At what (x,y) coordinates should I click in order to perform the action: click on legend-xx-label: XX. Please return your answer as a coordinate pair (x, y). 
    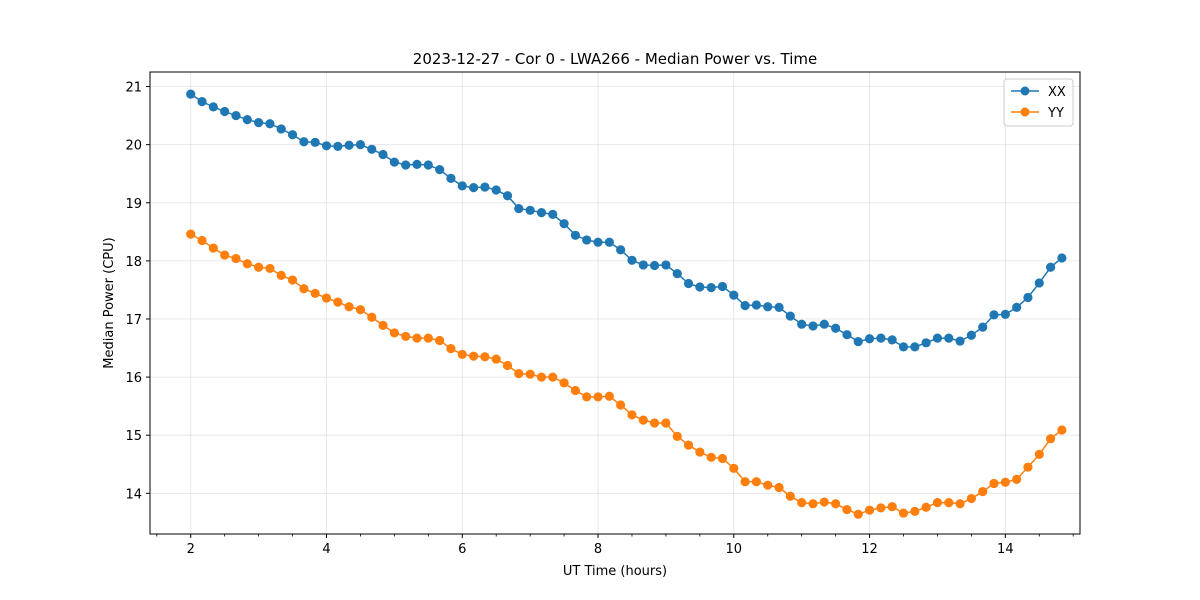
    Looking at the image, I should click on (1057, 92).